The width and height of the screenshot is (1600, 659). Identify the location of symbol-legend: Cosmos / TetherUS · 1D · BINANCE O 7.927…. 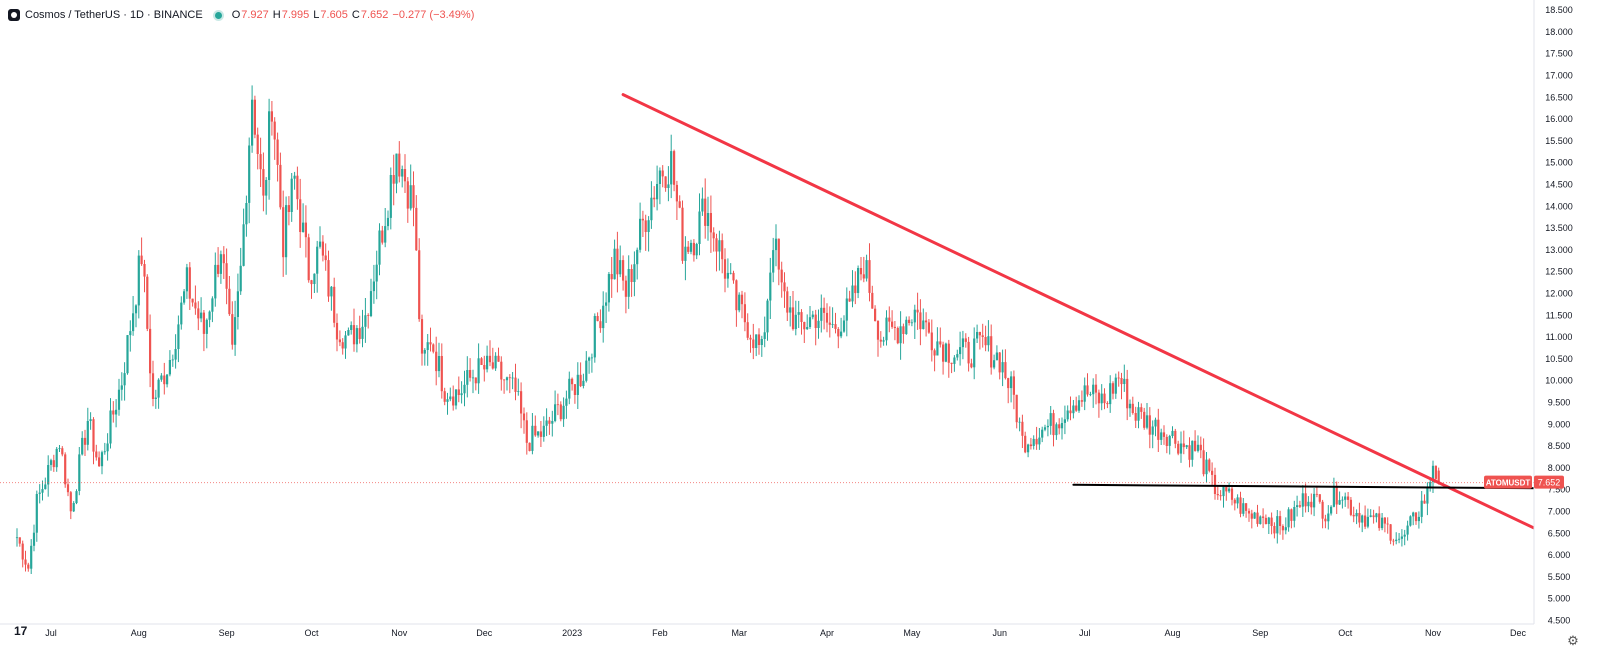
(243, 15).